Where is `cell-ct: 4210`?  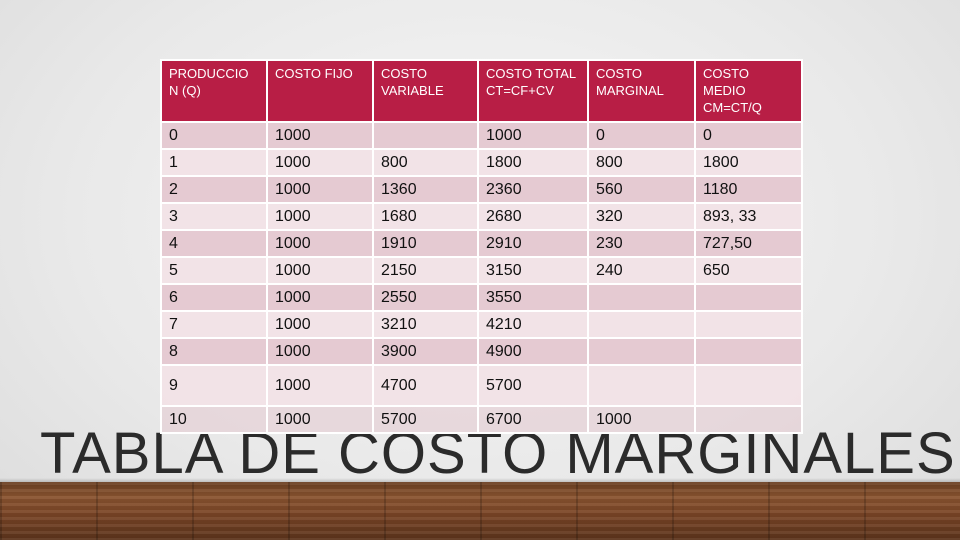
cell-ct: 4210 is located at coordinates (533, 324).